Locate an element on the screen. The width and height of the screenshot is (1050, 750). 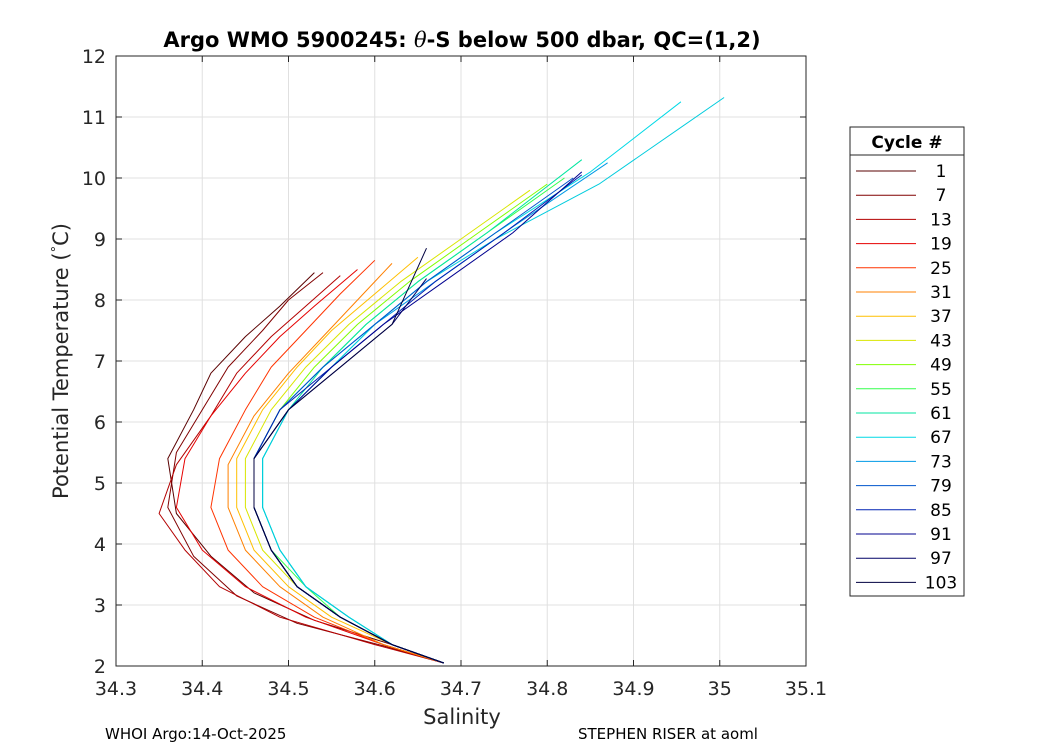
y-tick-label: 10 is located at coordinates (94, 179).